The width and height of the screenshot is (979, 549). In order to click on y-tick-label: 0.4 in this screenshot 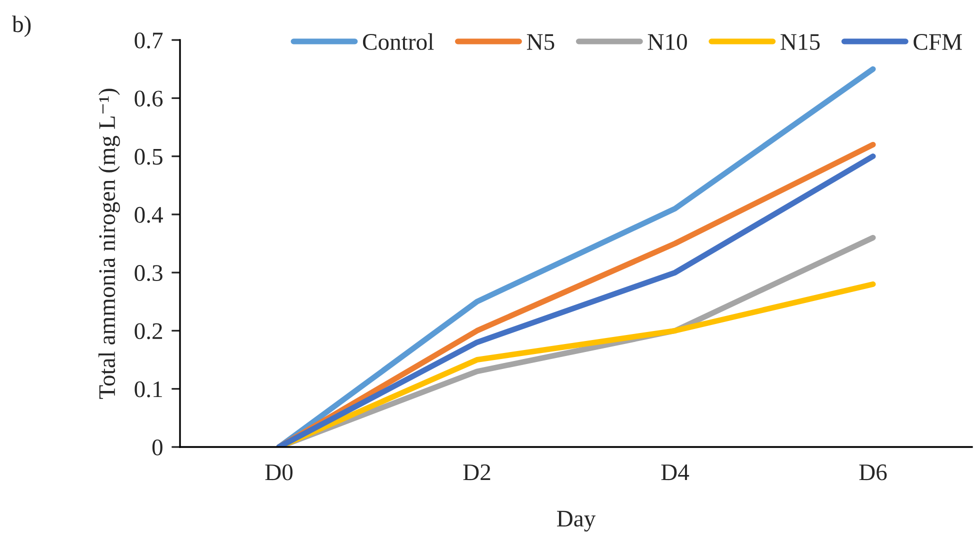, I will do `click(148, 214)`.